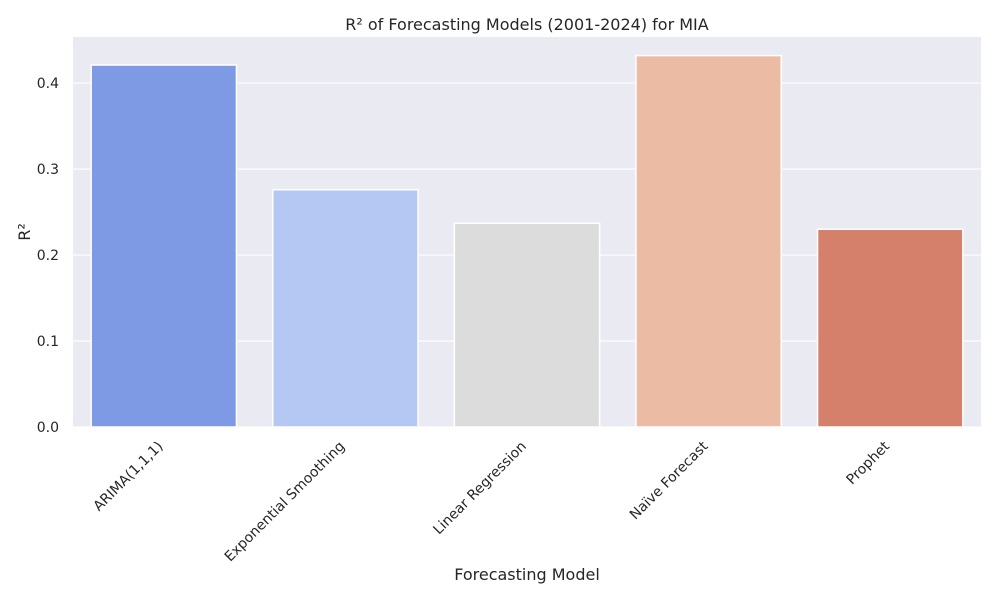 Image resolution: width=1000 pixels, height=600 pixels. I want to click on x-tick-label: Linear Regression, so click(479, 488).